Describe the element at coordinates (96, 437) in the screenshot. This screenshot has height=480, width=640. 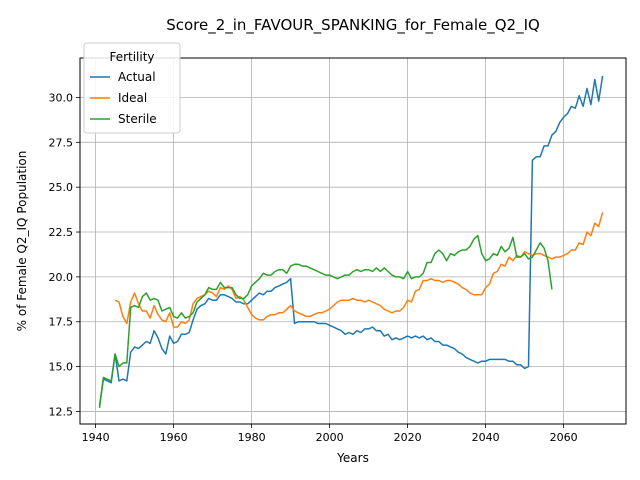
I see `x-tick-label: 1940` at that location.